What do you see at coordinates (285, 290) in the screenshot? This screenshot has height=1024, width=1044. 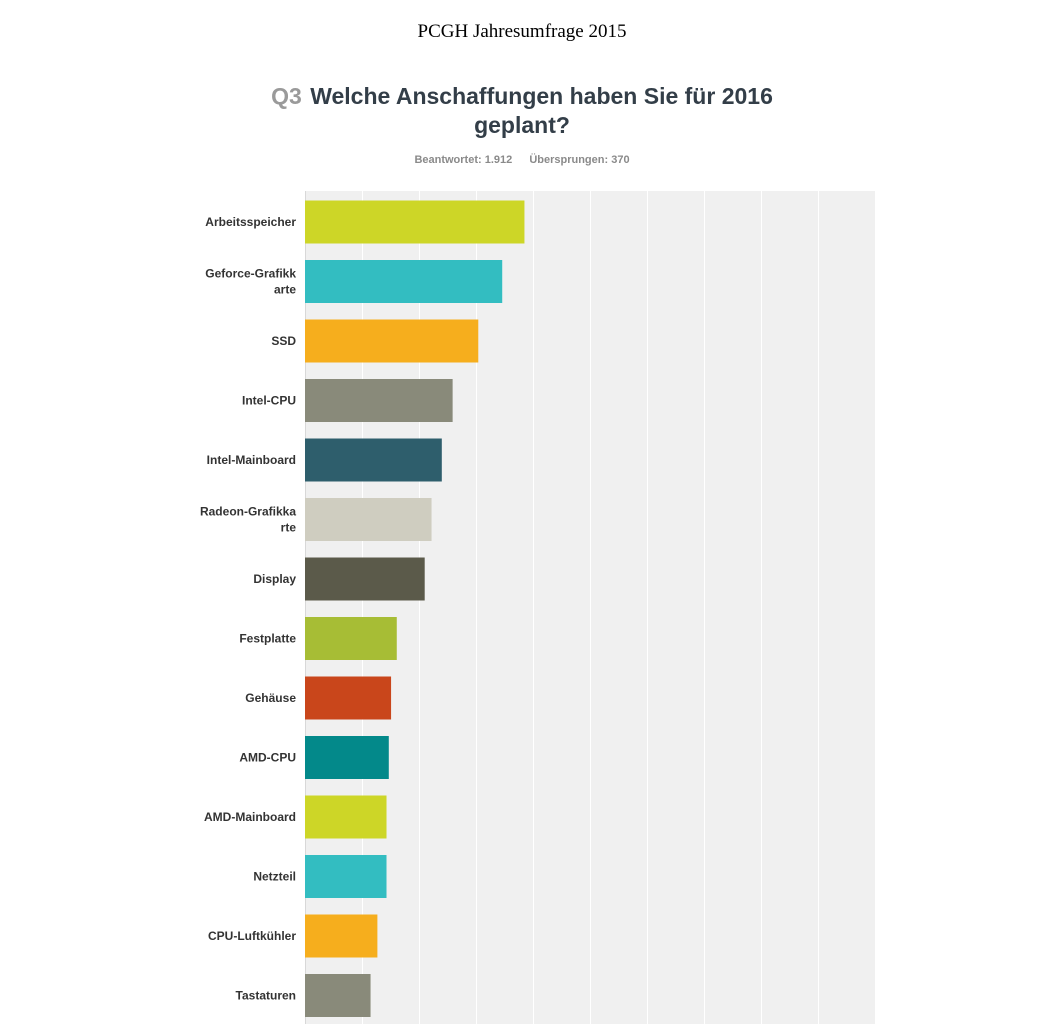 I see `category-label-line: arte` at bounding box center [285, 290].